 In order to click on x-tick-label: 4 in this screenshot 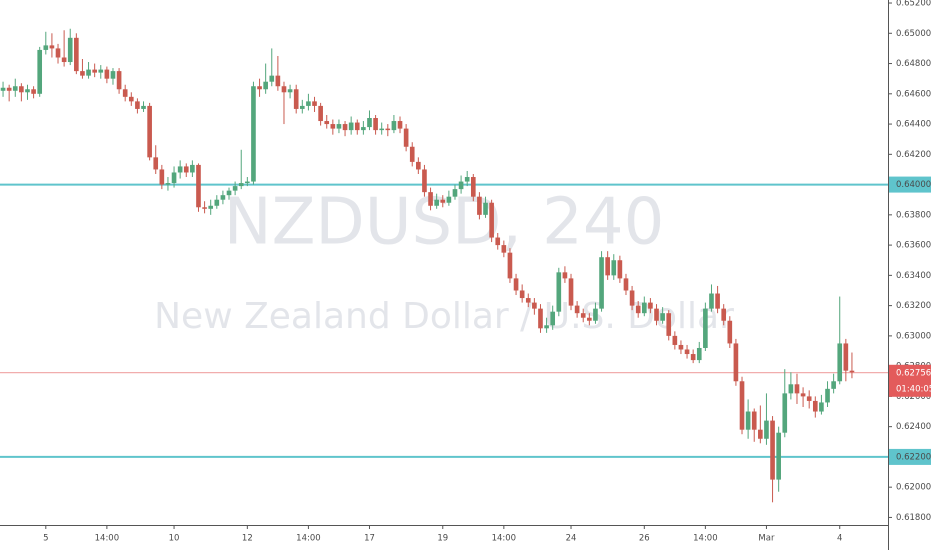, I will do `click(839, 539)`.